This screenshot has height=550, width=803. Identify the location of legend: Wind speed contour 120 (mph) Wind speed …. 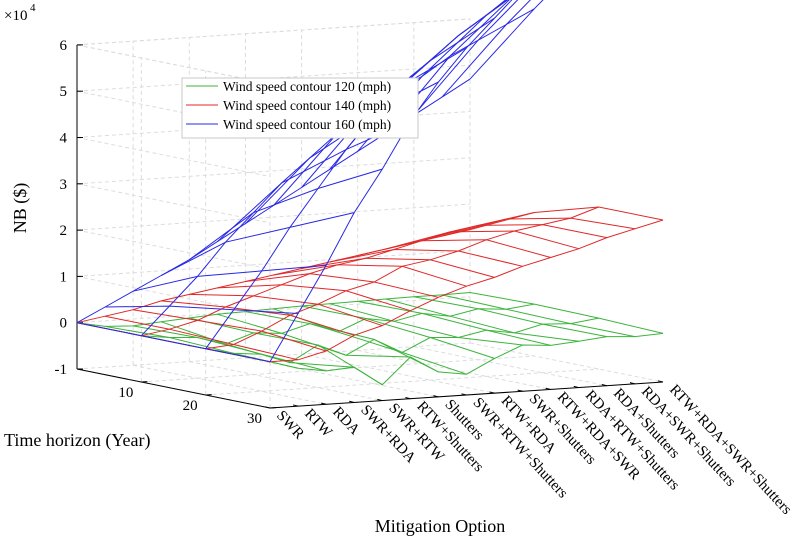
(300, 108).